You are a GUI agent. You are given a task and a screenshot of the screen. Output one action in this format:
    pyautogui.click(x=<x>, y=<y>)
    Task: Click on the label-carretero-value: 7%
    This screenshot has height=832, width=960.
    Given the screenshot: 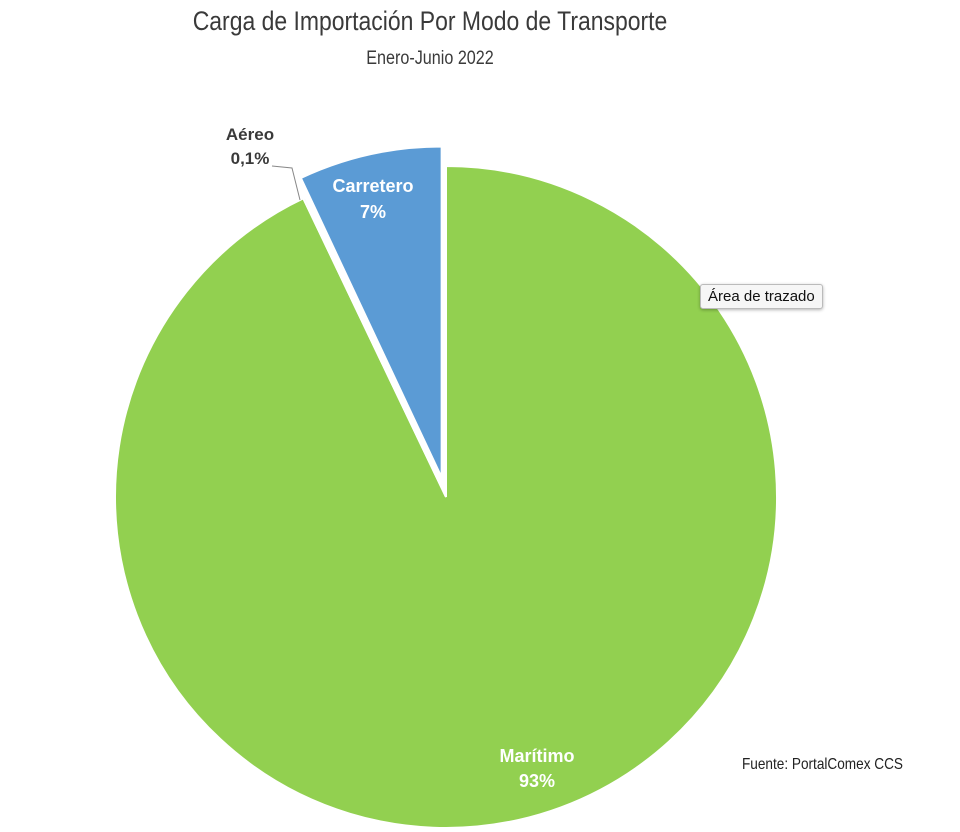 What is the action you would take?
    pyautogui.click(x=373, y=212)
    